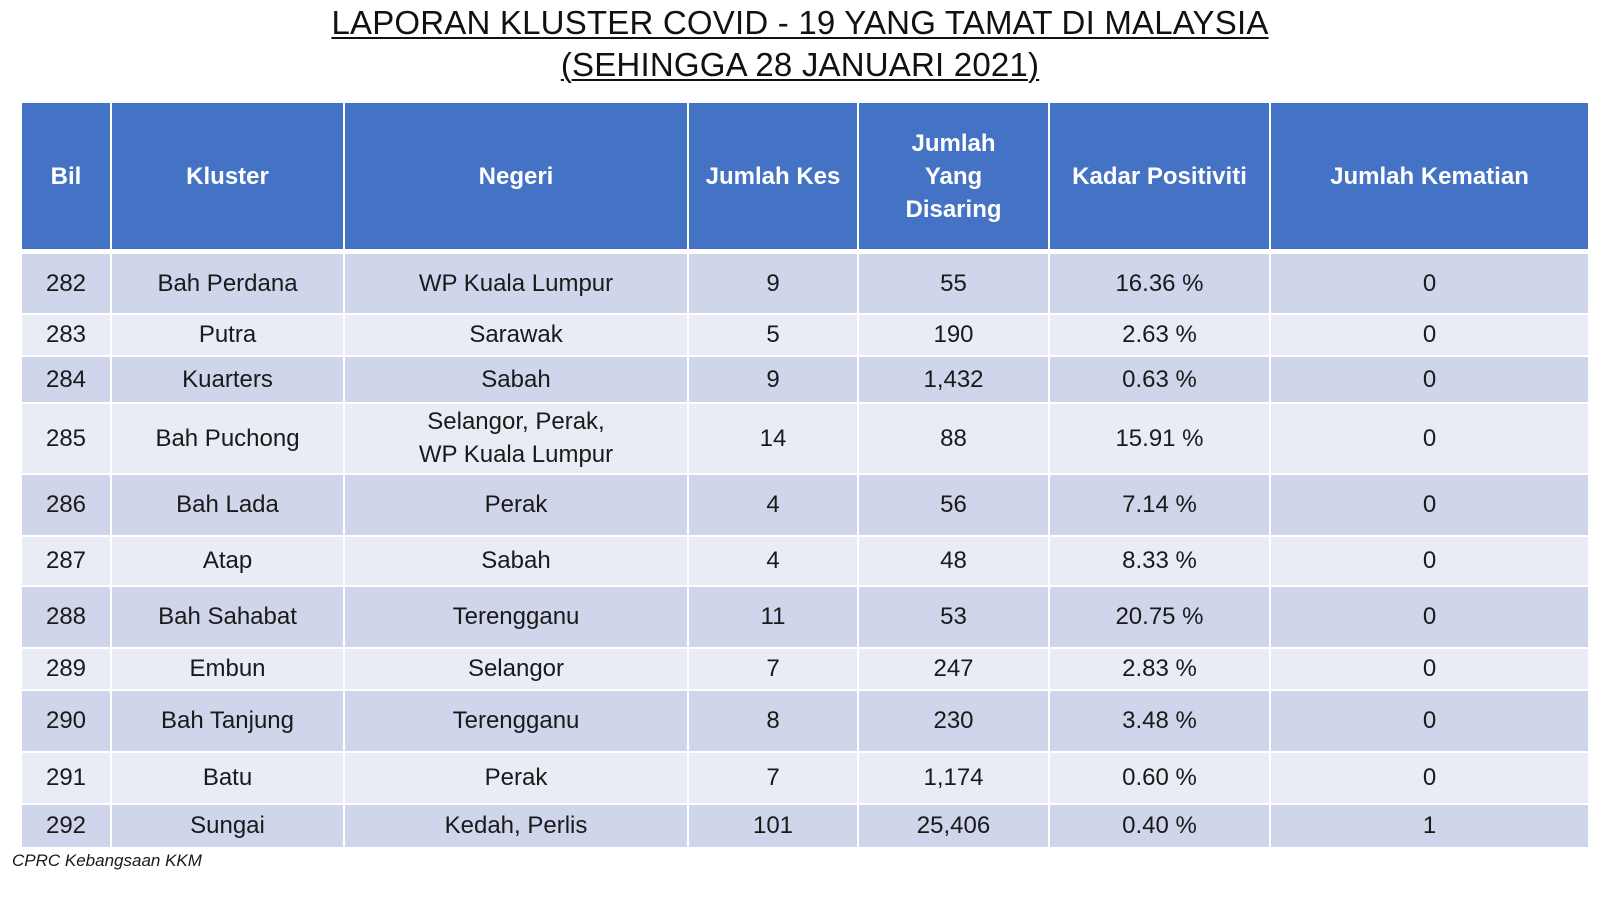  Describe the element at coordinates (800, 64) in the screenshot. I see `title-line-2: (SEHINGGA 28 JANUARI 2021)` at that location.